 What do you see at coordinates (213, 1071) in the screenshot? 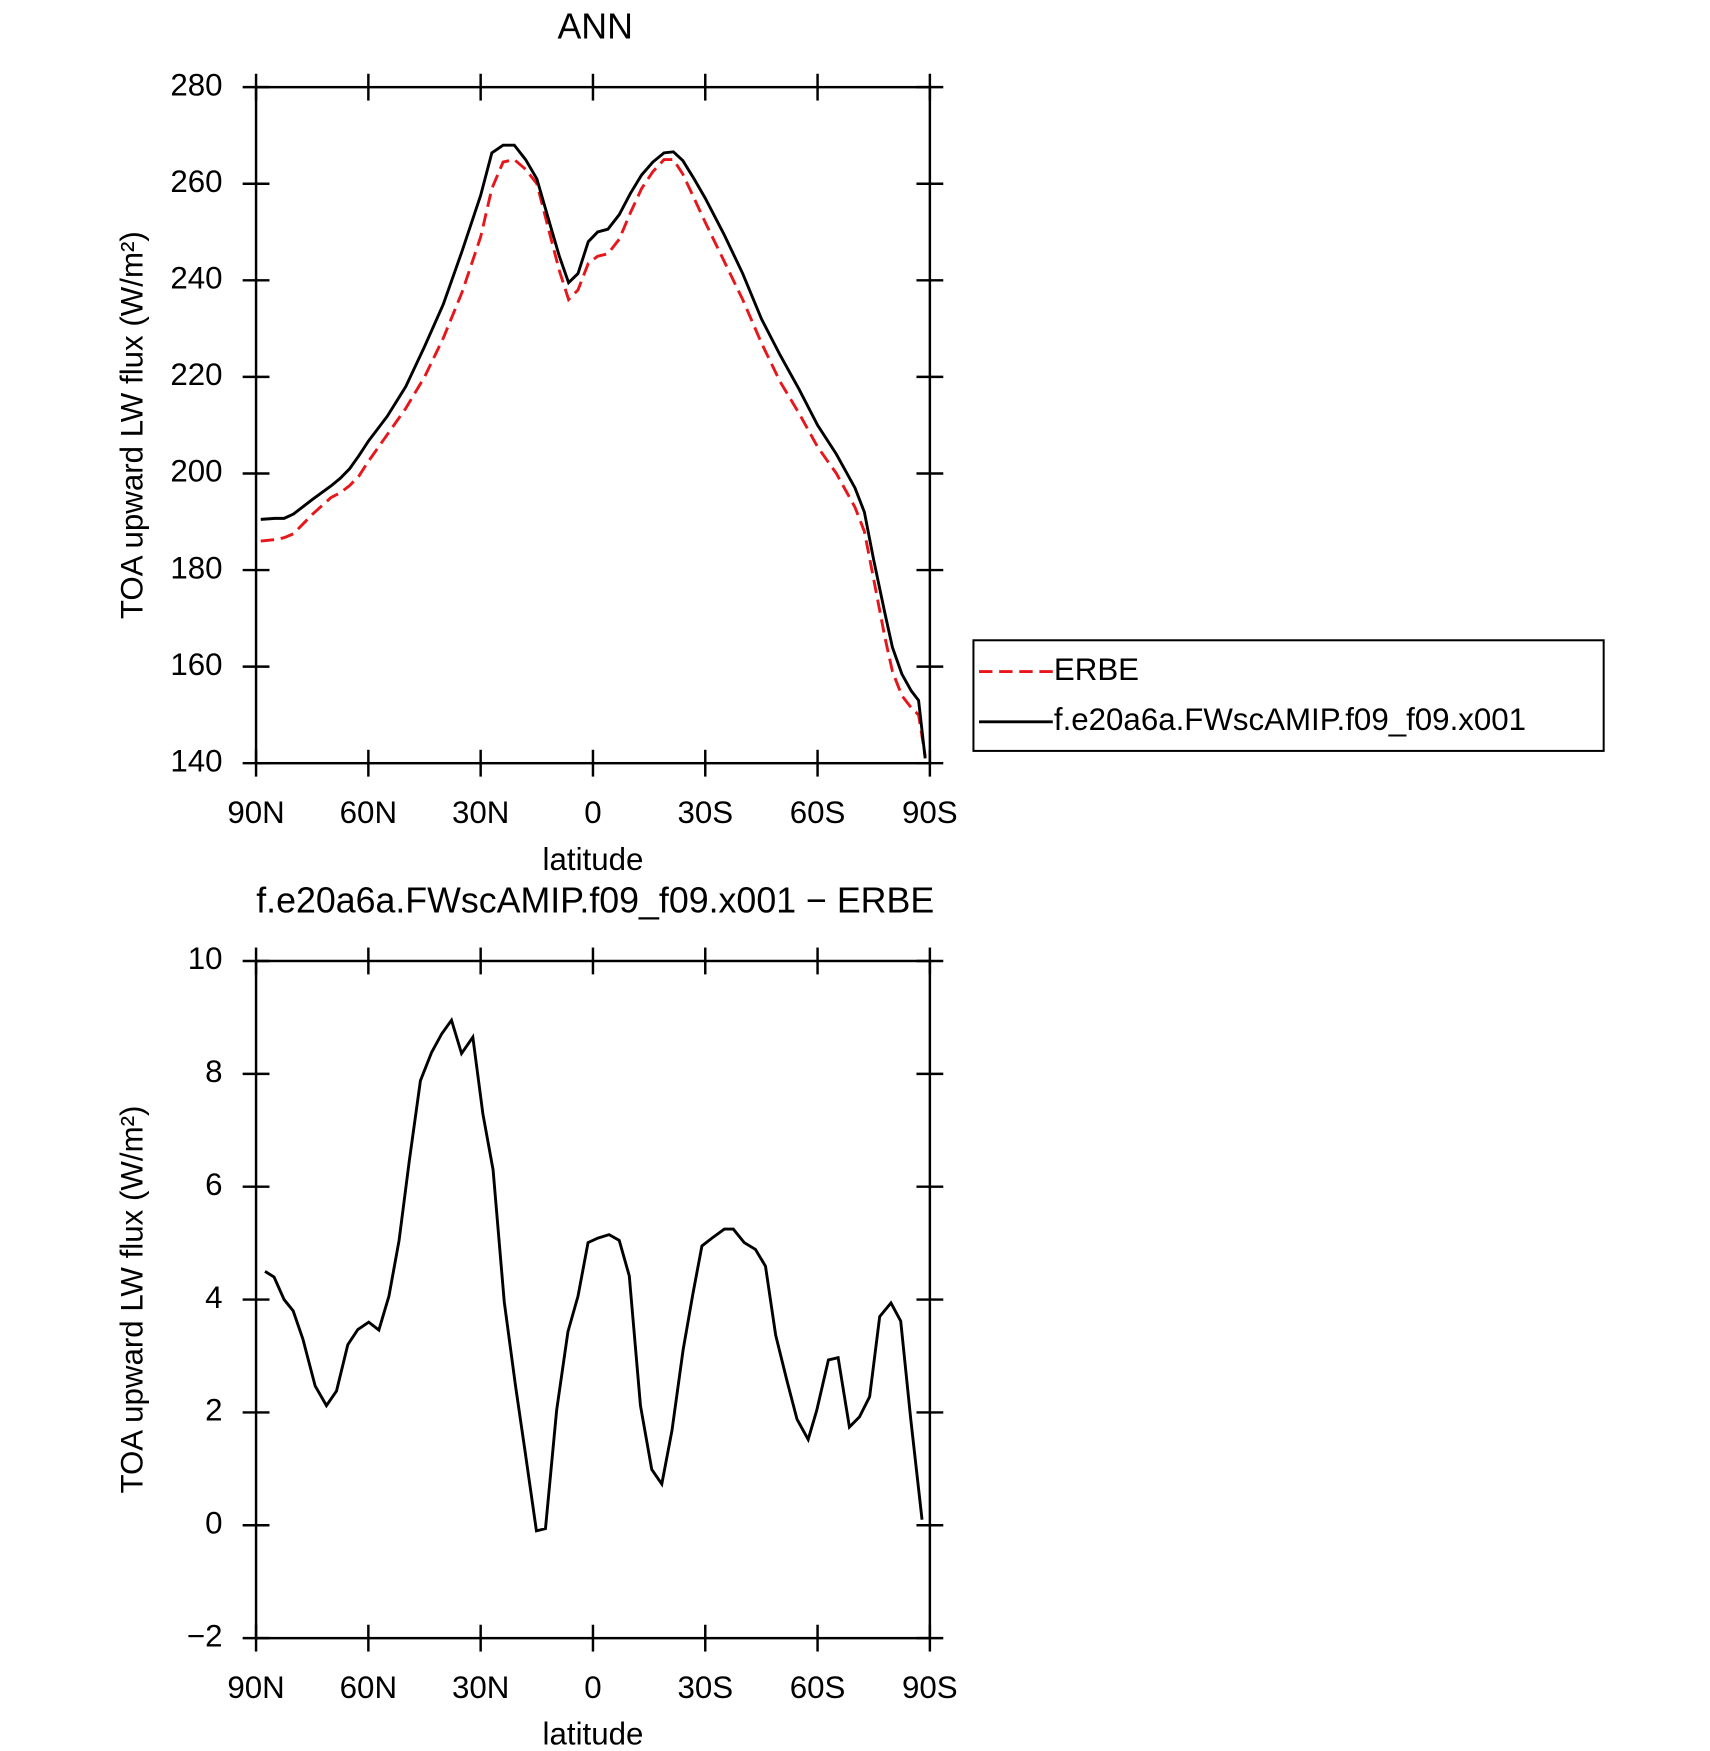
I see `y-tick-label: 8` at bounding box center [213, 1071].